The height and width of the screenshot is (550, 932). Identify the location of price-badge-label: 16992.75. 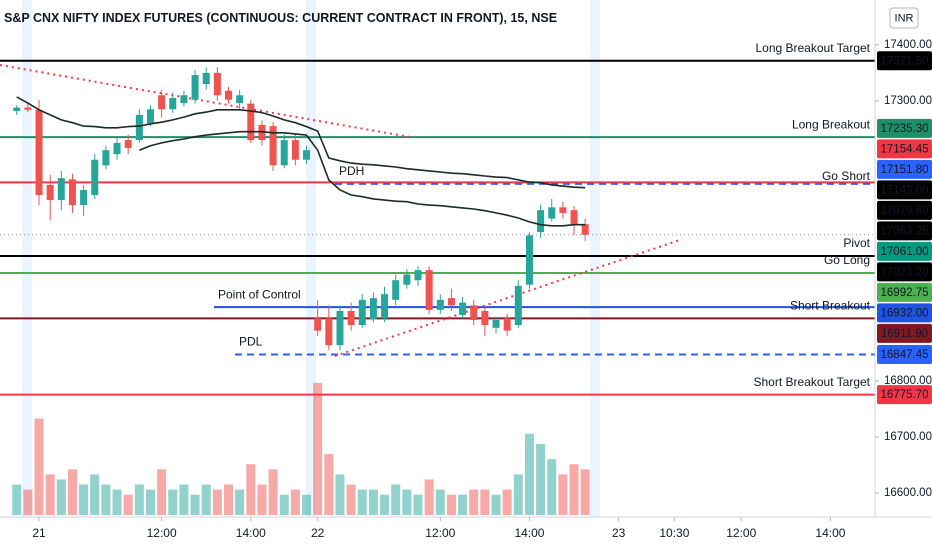
(905, 293).